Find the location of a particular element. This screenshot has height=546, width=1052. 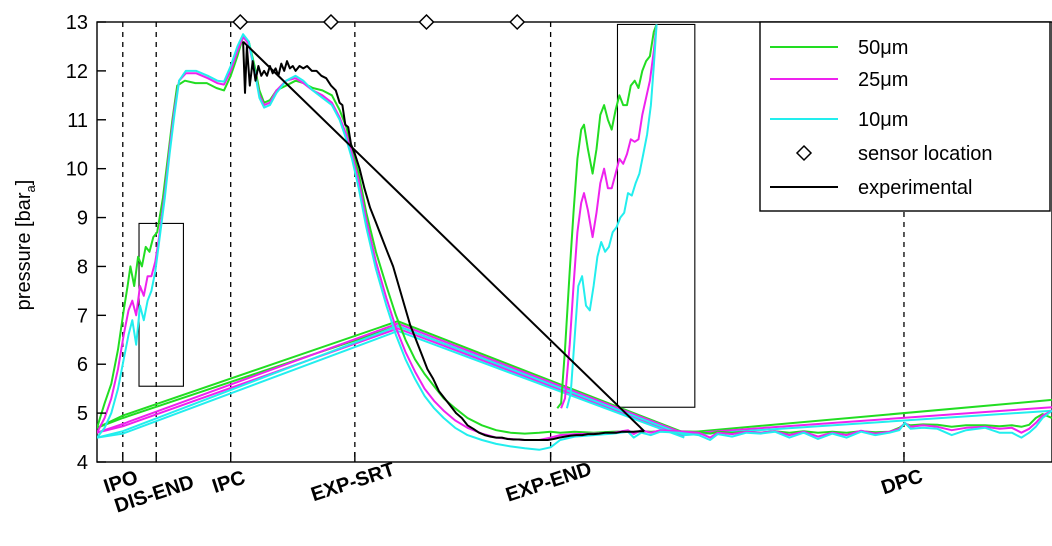

event-label: EXP-END is located at coordinates (548, 482).